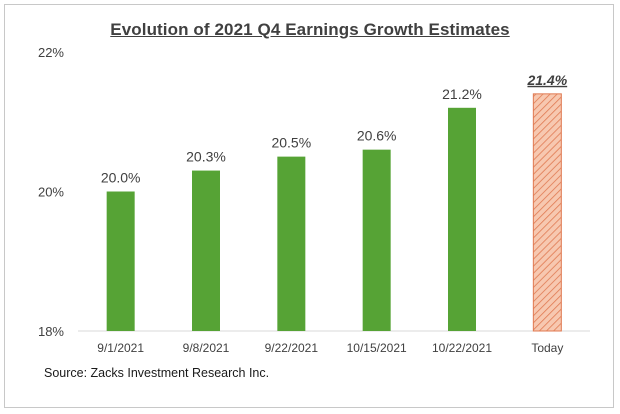  I want to click on data-label: 20.3%, so click(206, 157).